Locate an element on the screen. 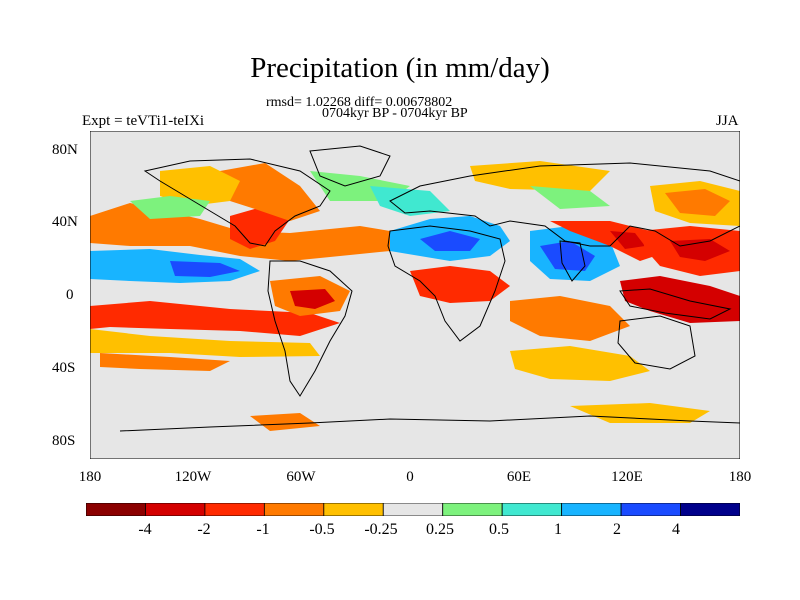  lon-label-120w: 120W is located at coordinates (193, 477).